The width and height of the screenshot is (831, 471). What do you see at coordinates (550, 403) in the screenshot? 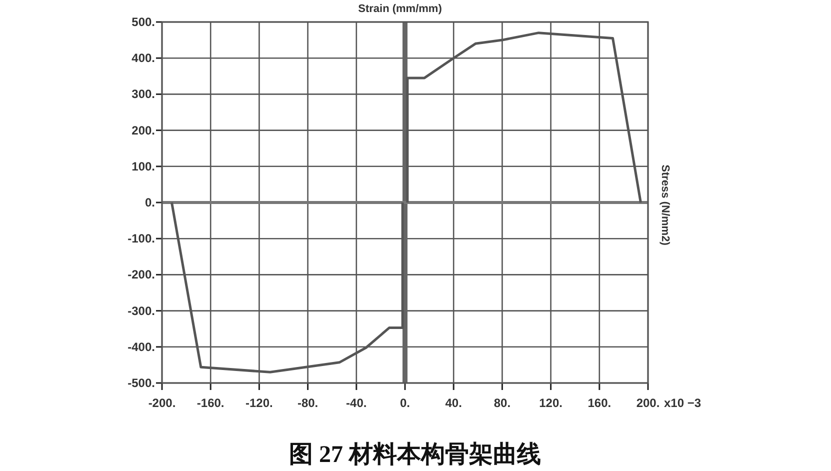
I see `x-tick-label: 120.` at bounding box center [550, 403].